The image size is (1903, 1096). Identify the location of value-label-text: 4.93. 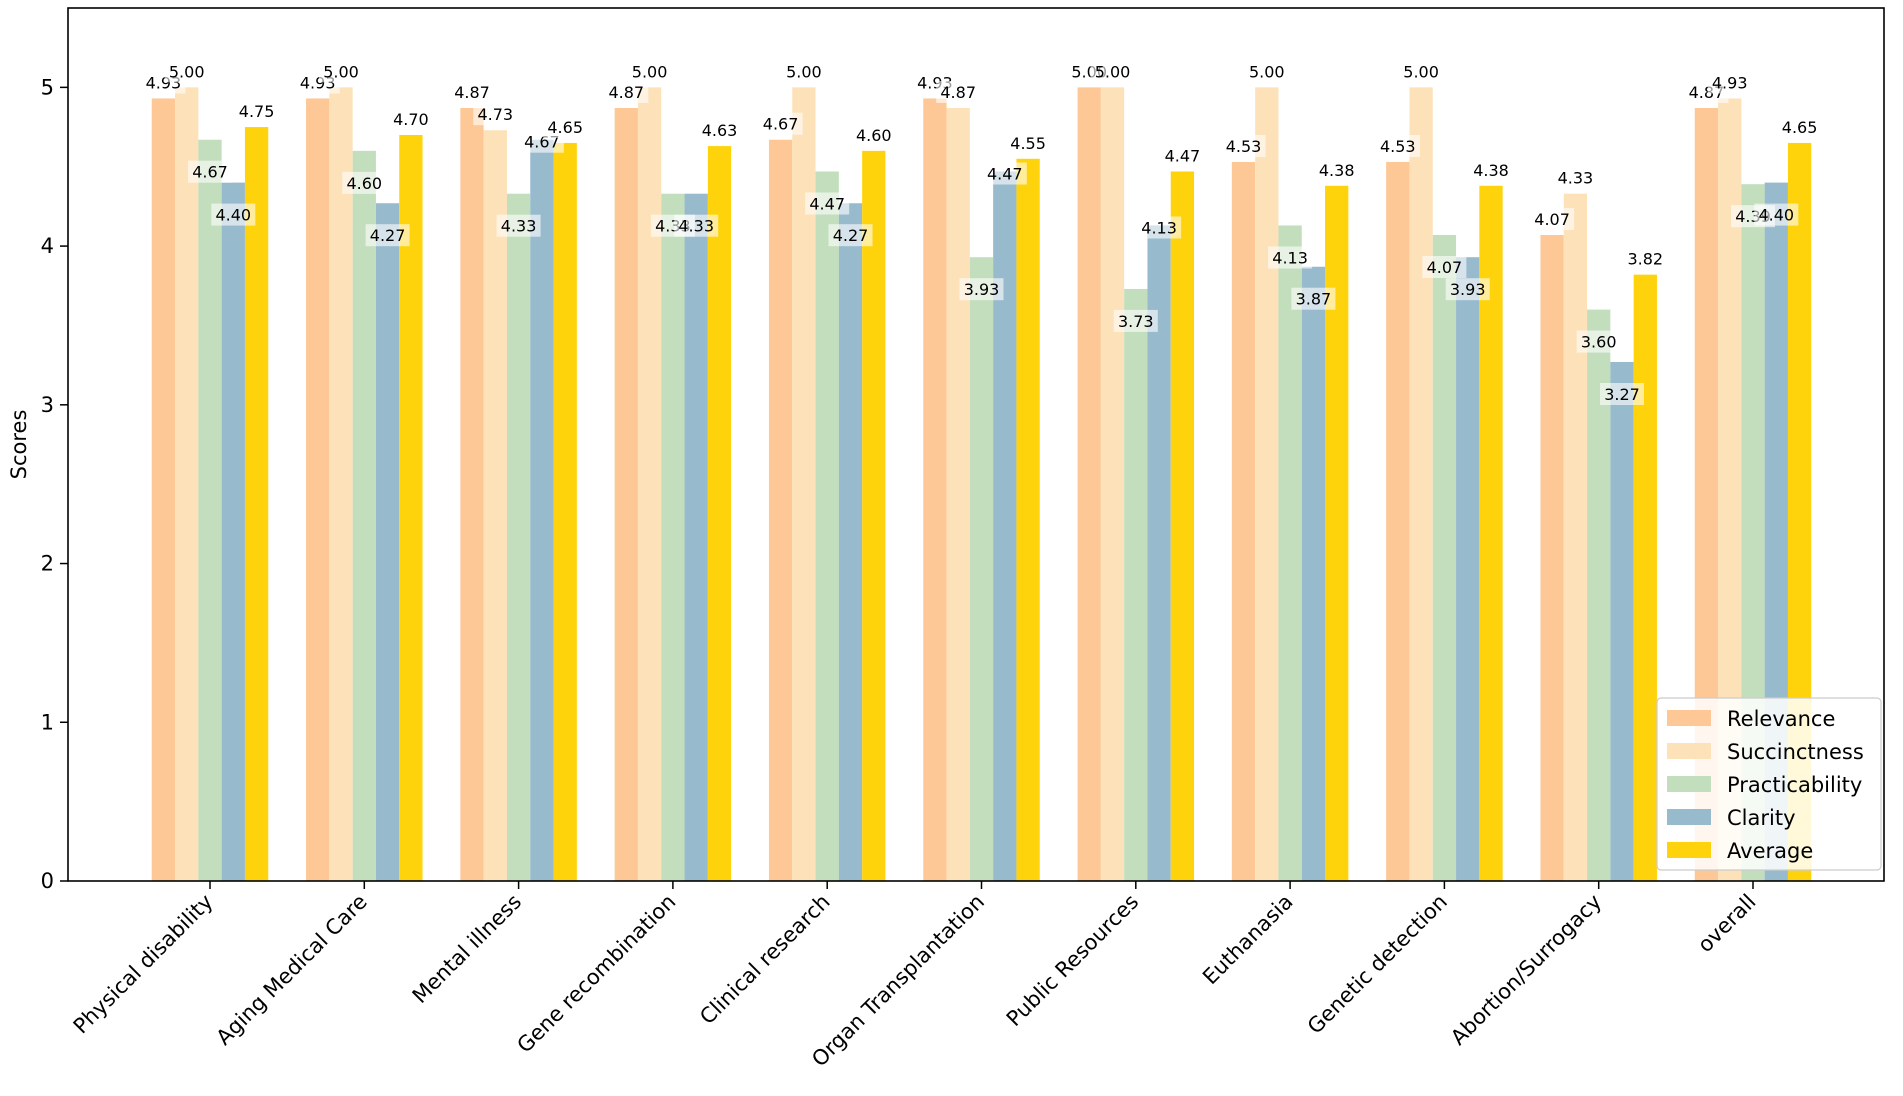
(1730, 83).